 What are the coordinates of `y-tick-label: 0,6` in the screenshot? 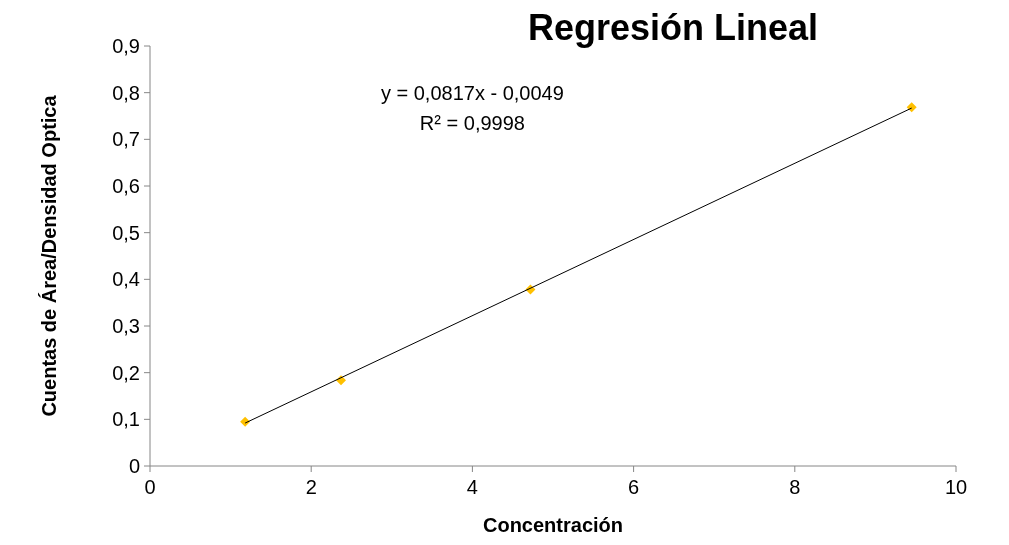 It's located at (126, 186).